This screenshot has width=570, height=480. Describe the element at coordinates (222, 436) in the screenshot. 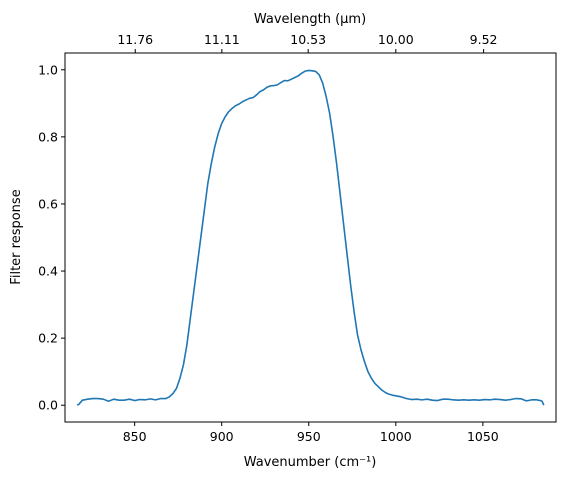

I see `x-tick-label: 900` at that location.